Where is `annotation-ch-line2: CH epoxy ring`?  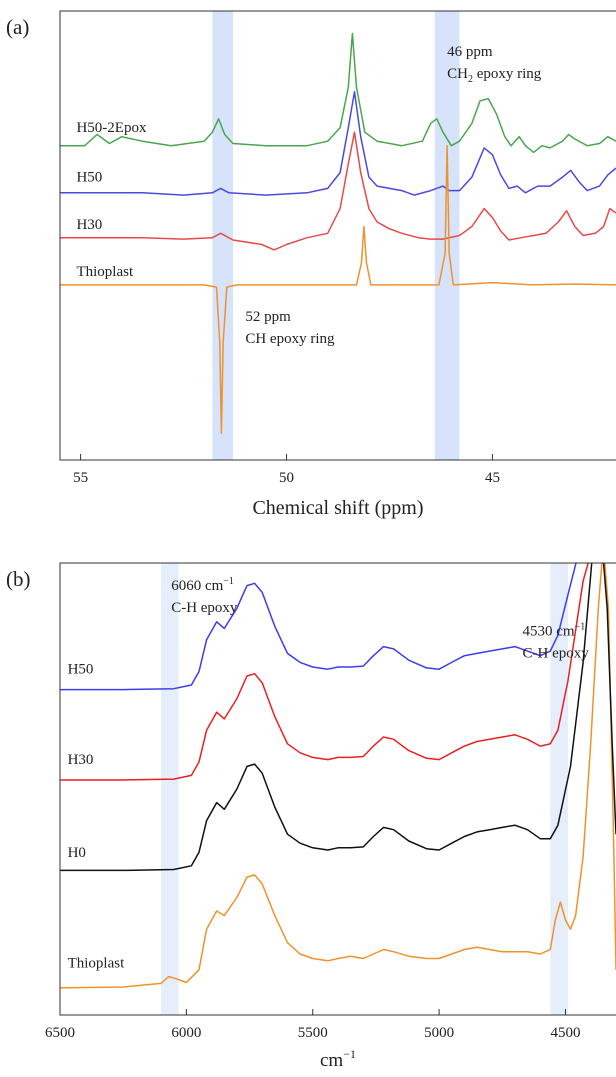
annotation-ch-line2: CH epoxy ring is located at coordinates (290, 339).